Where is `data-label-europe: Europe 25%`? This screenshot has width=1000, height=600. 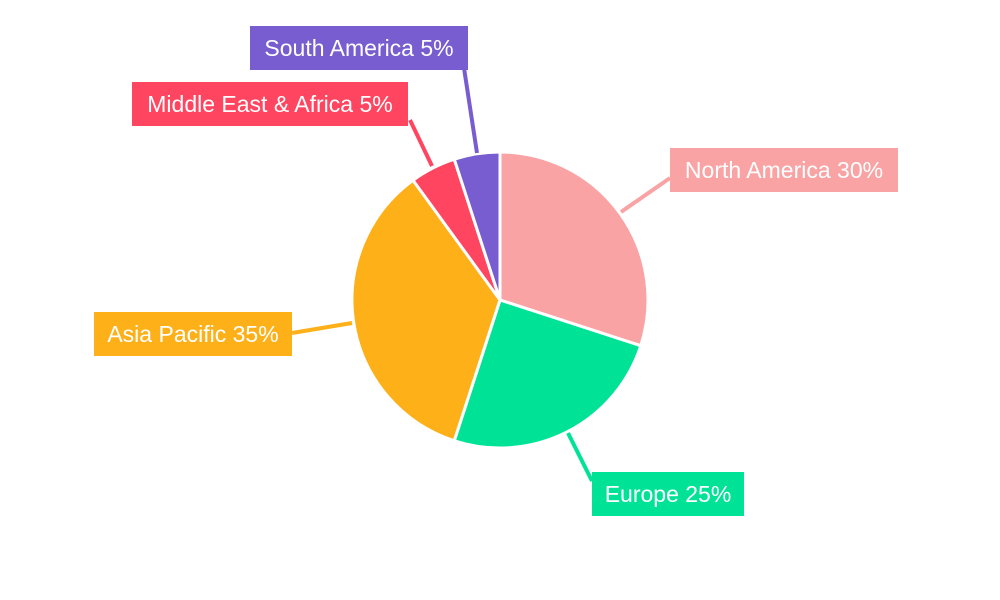 data-label-europe: Europe 25% is located at coordinates (668, 494).